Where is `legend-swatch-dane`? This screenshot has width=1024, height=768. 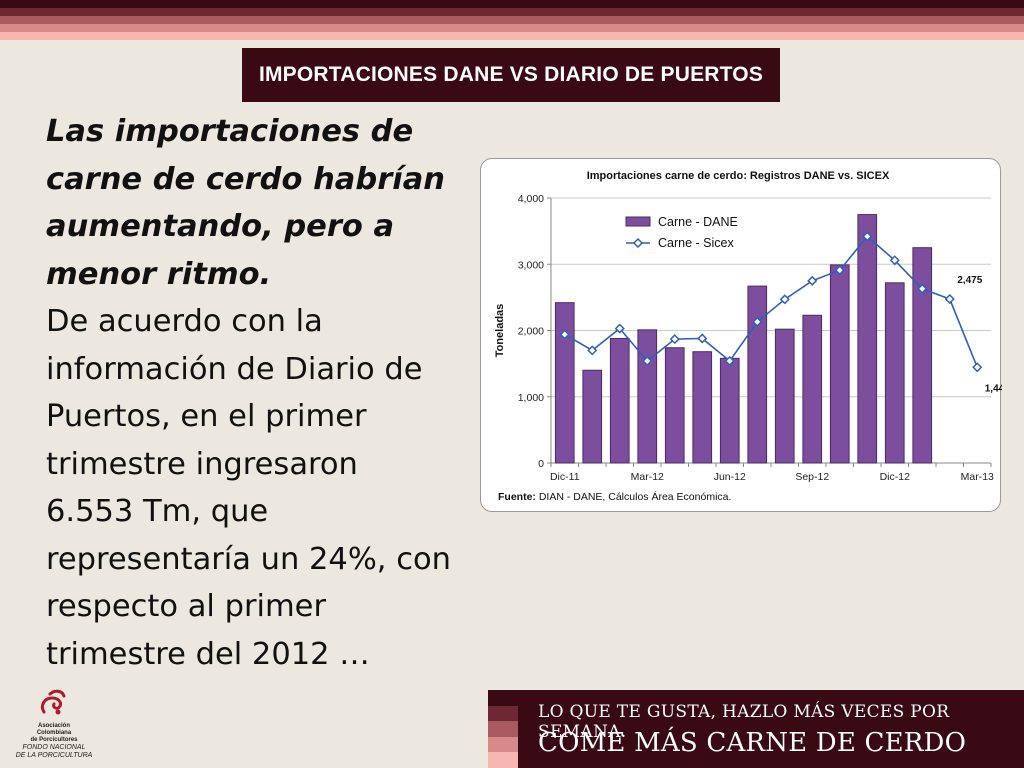
legend-swatch-dane is located at coordinates (638, 221).